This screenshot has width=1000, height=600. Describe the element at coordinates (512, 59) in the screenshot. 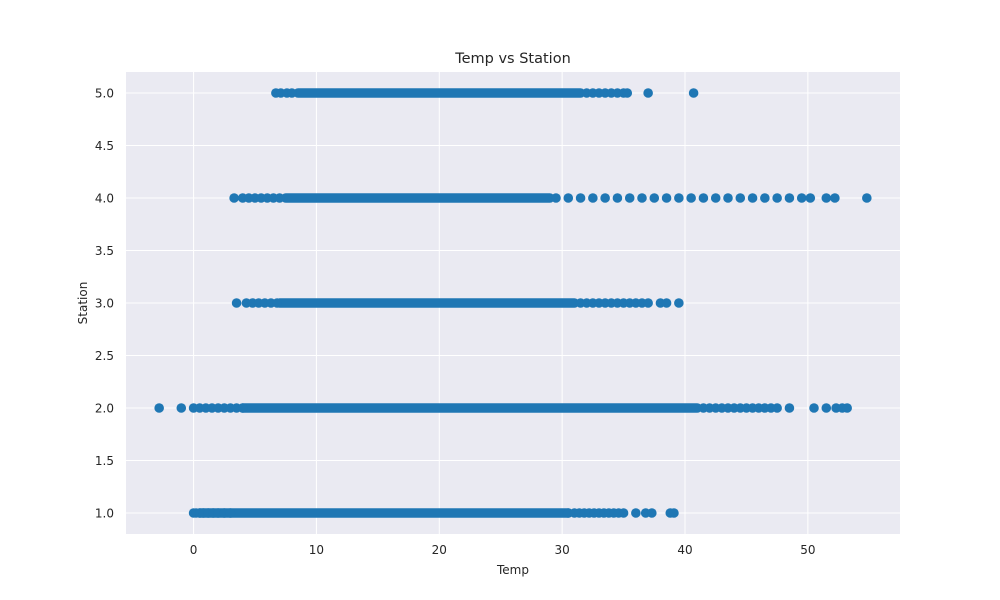

I see `chart-title: Temp vs Station` at that location.